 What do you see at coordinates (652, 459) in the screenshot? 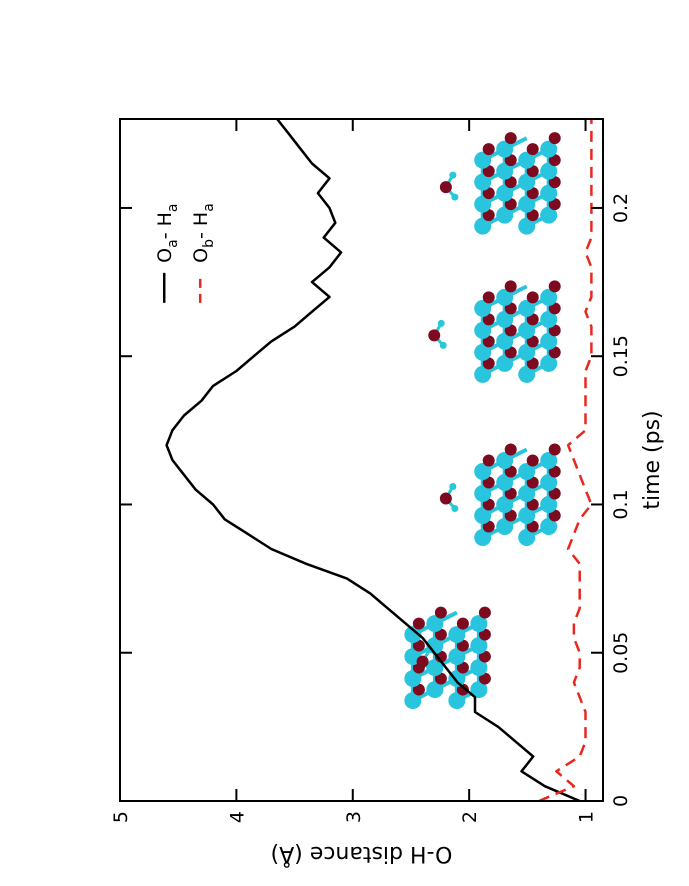
I see `x-axis-title: time (ps)` at bounding box center [652, 459].